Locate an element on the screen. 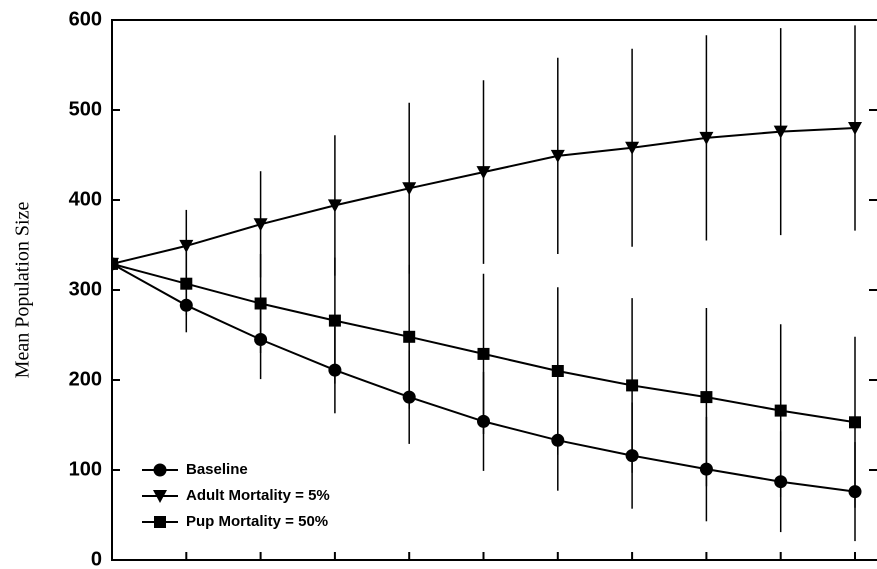 The height and width of the screenshot is (569, 877). y-tick-label: 400 is located at coordinates (85, 199).